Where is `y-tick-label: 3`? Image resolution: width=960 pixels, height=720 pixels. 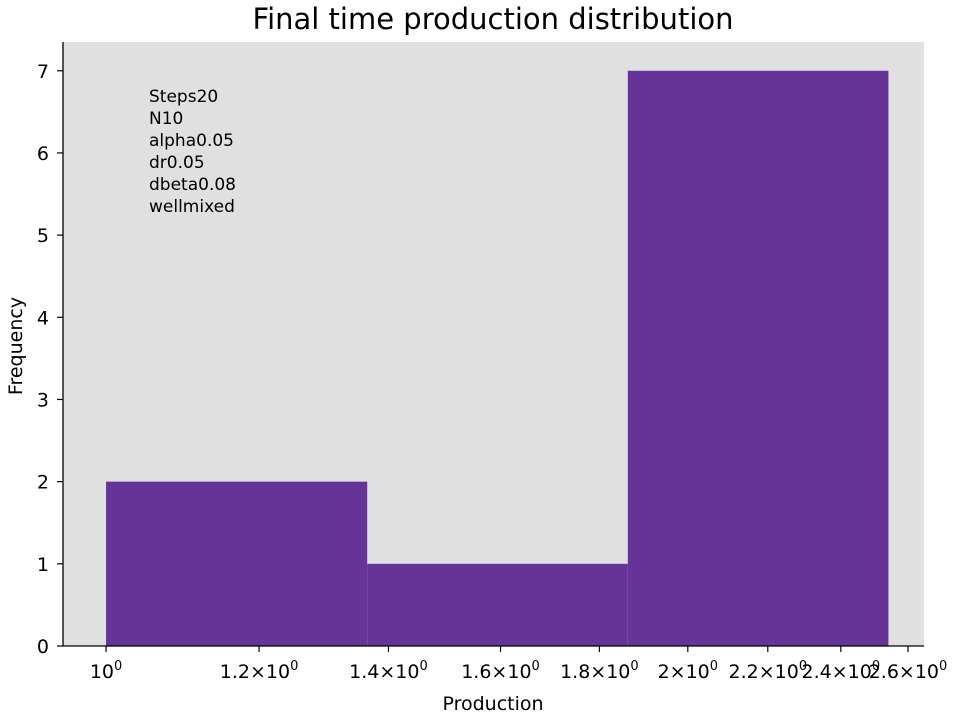 y-tick-label: 3 is located at coordinates (43, 400).